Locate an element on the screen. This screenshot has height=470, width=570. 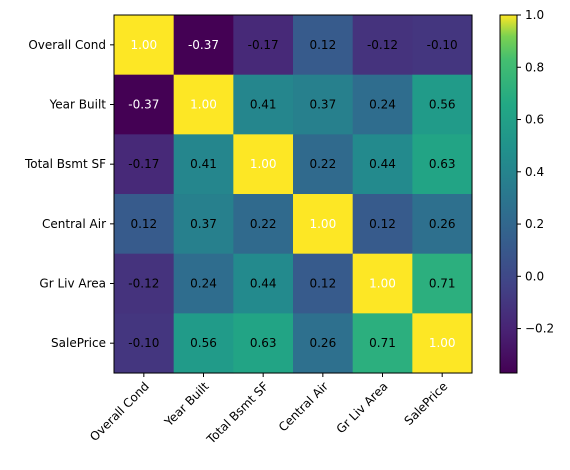
heatmap-cell-year-built-total-bsmt-sf is located at coordinates (263, 104).